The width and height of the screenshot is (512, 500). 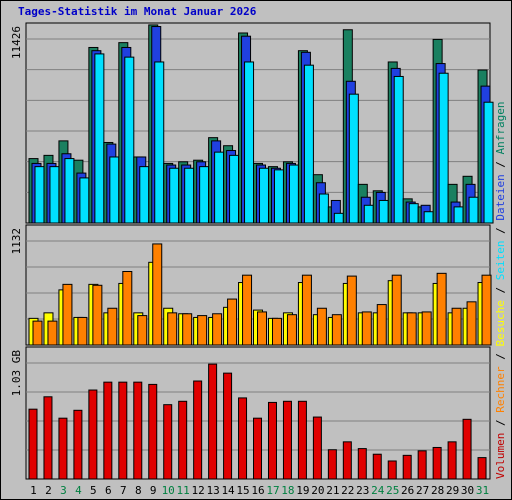 I want to click on x-tick-label-day-20: 20, so click(x=317, y=490).